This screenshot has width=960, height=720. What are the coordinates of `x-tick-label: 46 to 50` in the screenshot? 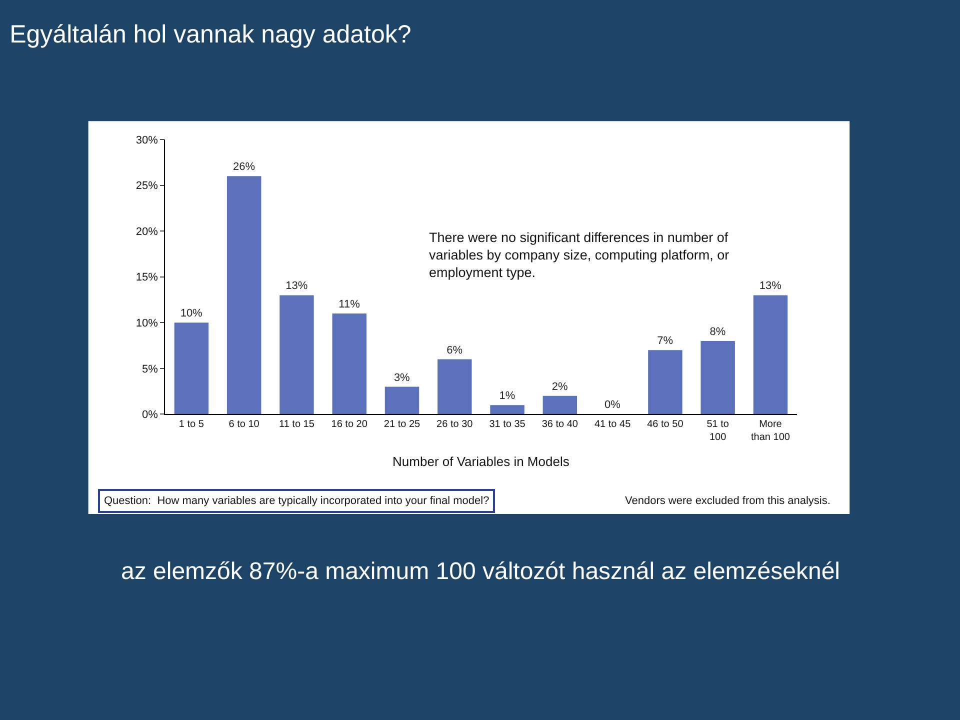 It's located at (665, 424).